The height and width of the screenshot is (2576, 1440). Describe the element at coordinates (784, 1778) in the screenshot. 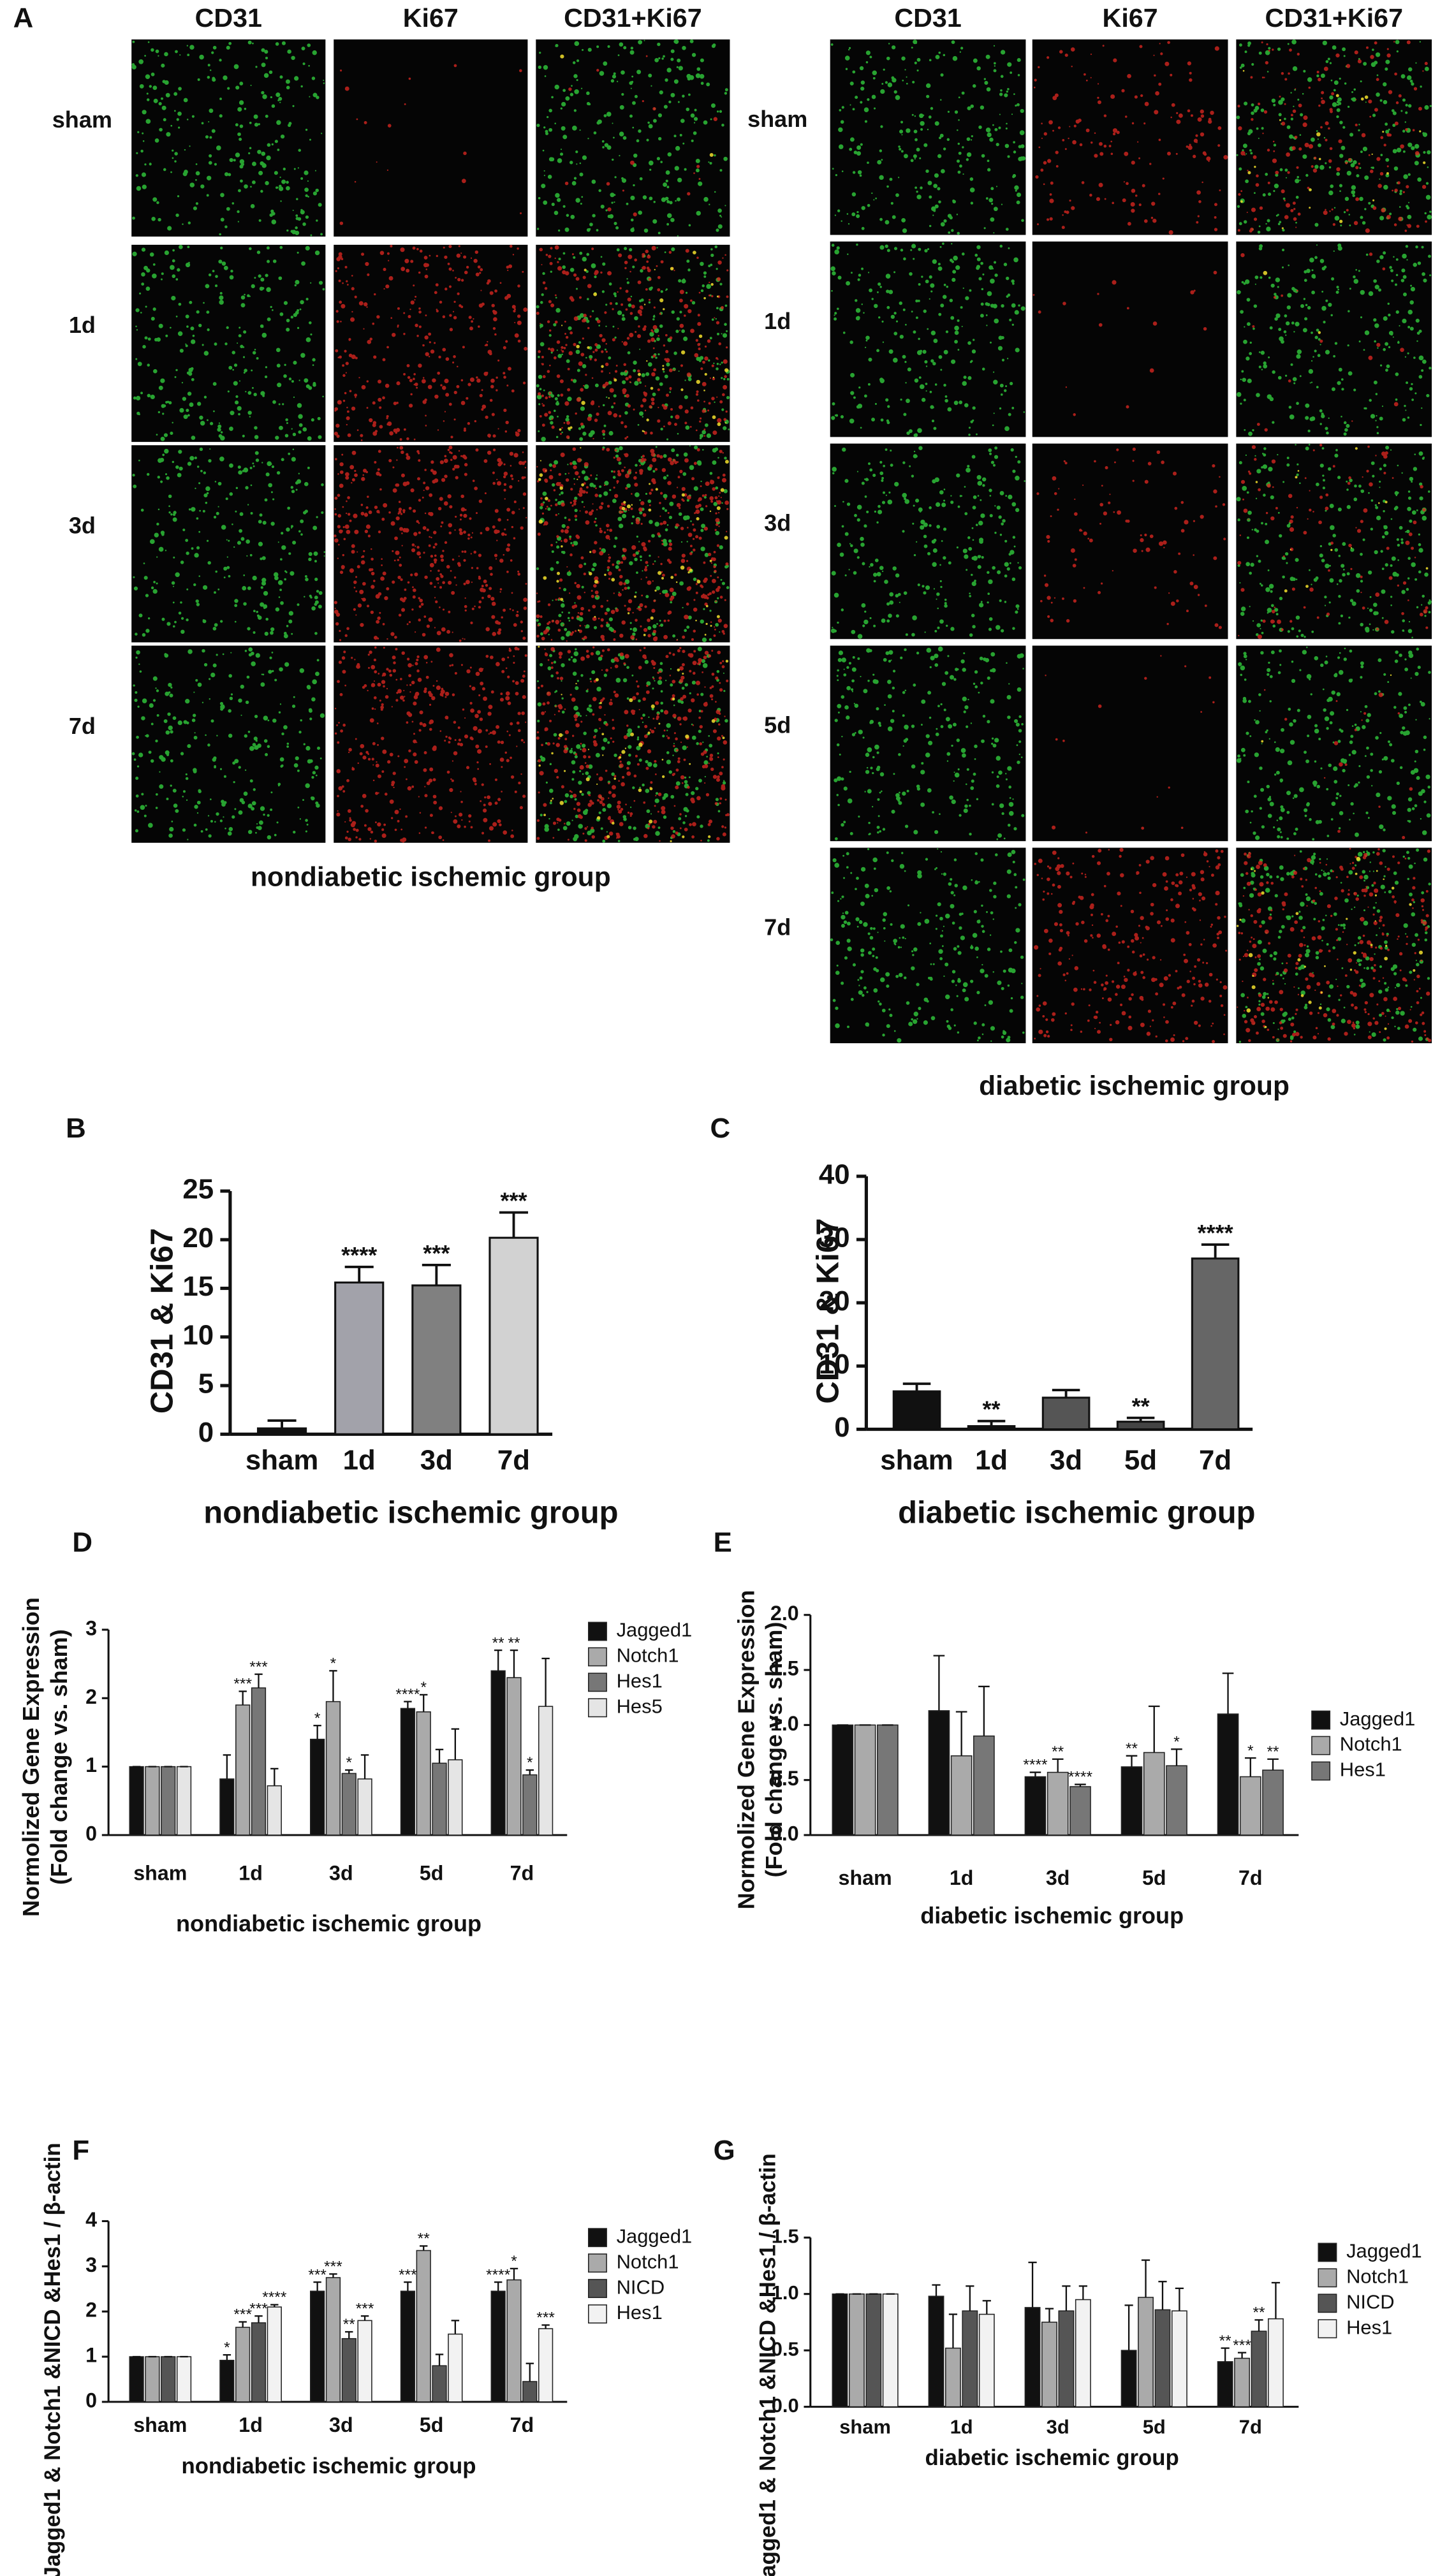

I see `y-tick-label: 0.5` at that location.